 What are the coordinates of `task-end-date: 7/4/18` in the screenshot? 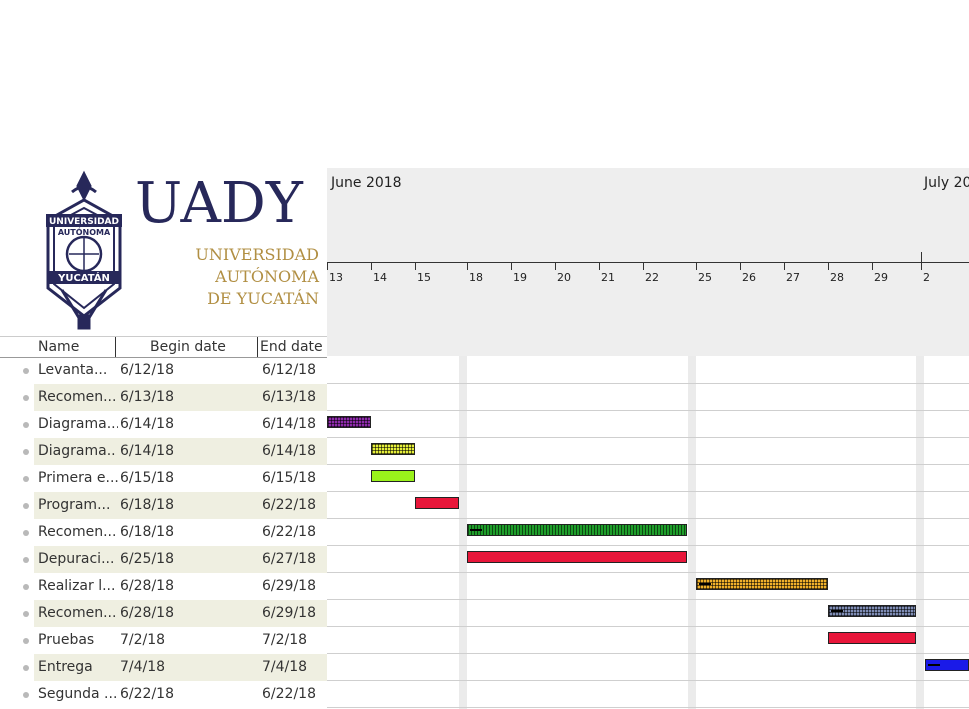 It's located at (294, 667).